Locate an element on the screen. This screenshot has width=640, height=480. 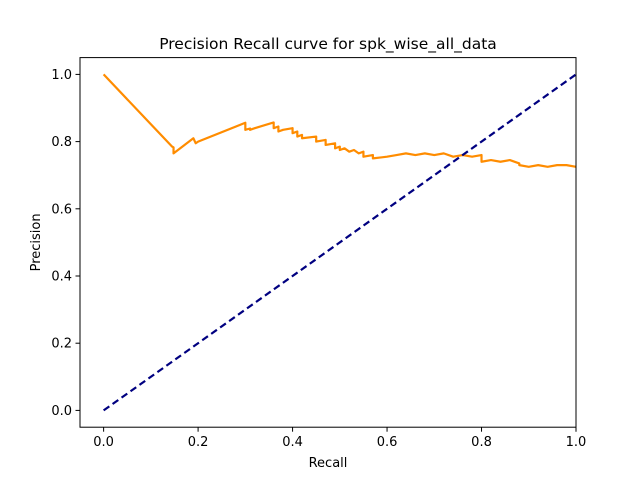
pr-curve-line is located at coordinates (339, 120).